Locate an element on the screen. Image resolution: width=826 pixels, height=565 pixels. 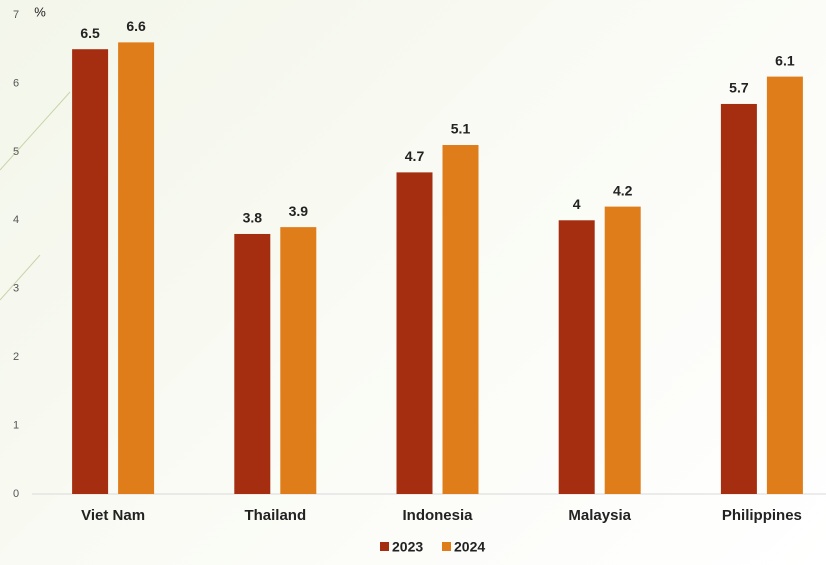
data-label: 3.9 is located at coordinates (299, 211).